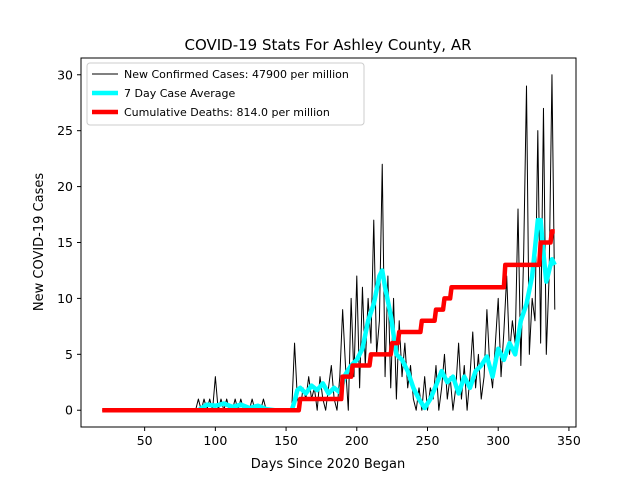  I want to click on legend-box, so click(225, 94).